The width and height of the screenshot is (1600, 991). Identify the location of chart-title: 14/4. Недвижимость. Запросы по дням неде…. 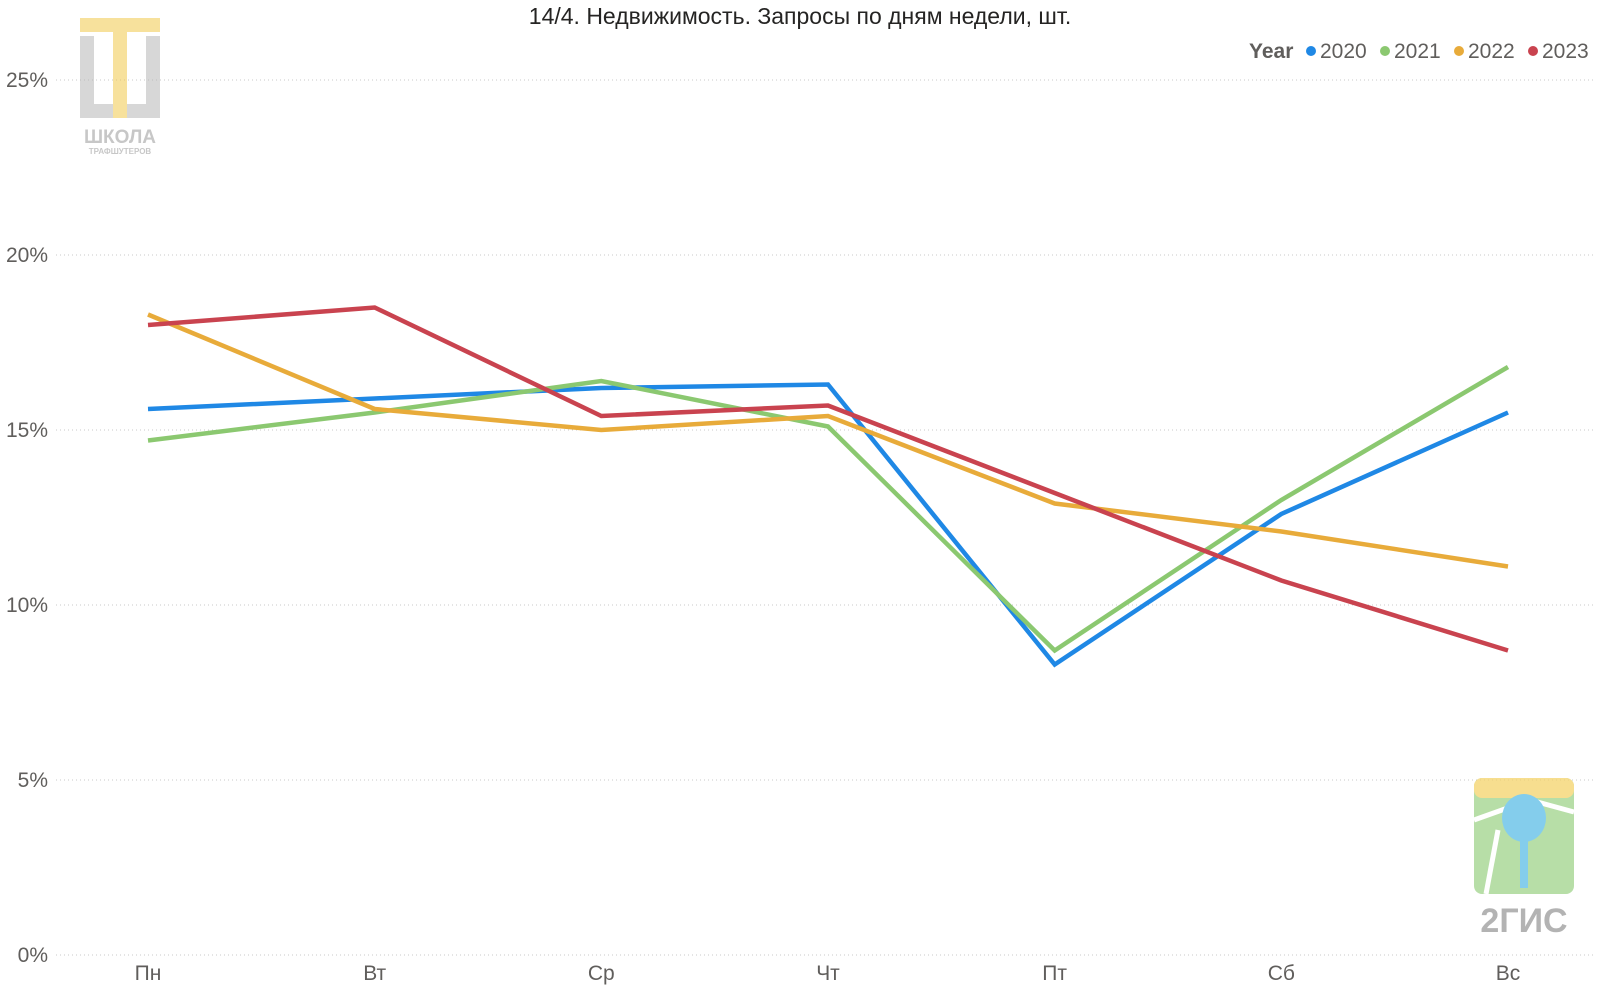
(800, 16).